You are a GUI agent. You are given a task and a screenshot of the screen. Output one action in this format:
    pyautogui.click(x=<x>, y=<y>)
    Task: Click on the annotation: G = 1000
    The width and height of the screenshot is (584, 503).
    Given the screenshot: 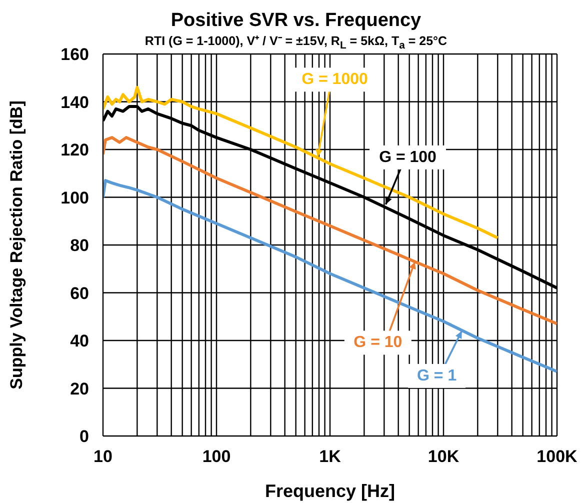 What is the action you would take?
    pyautogui.click(x=335, y=79)
    